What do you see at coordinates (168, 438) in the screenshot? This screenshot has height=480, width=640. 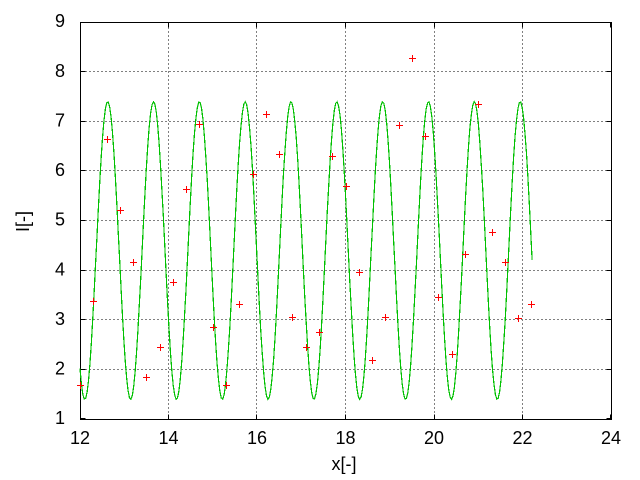 I see `svg-text: 14` at bounding box center [168, 438].